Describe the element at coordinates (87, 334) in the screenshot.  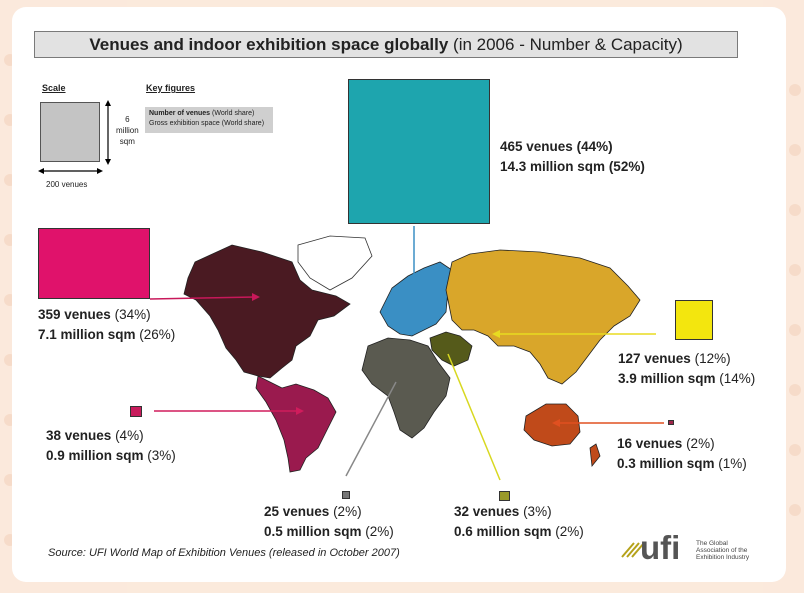
I see `na-space: 7.1 million sqm` at that location.